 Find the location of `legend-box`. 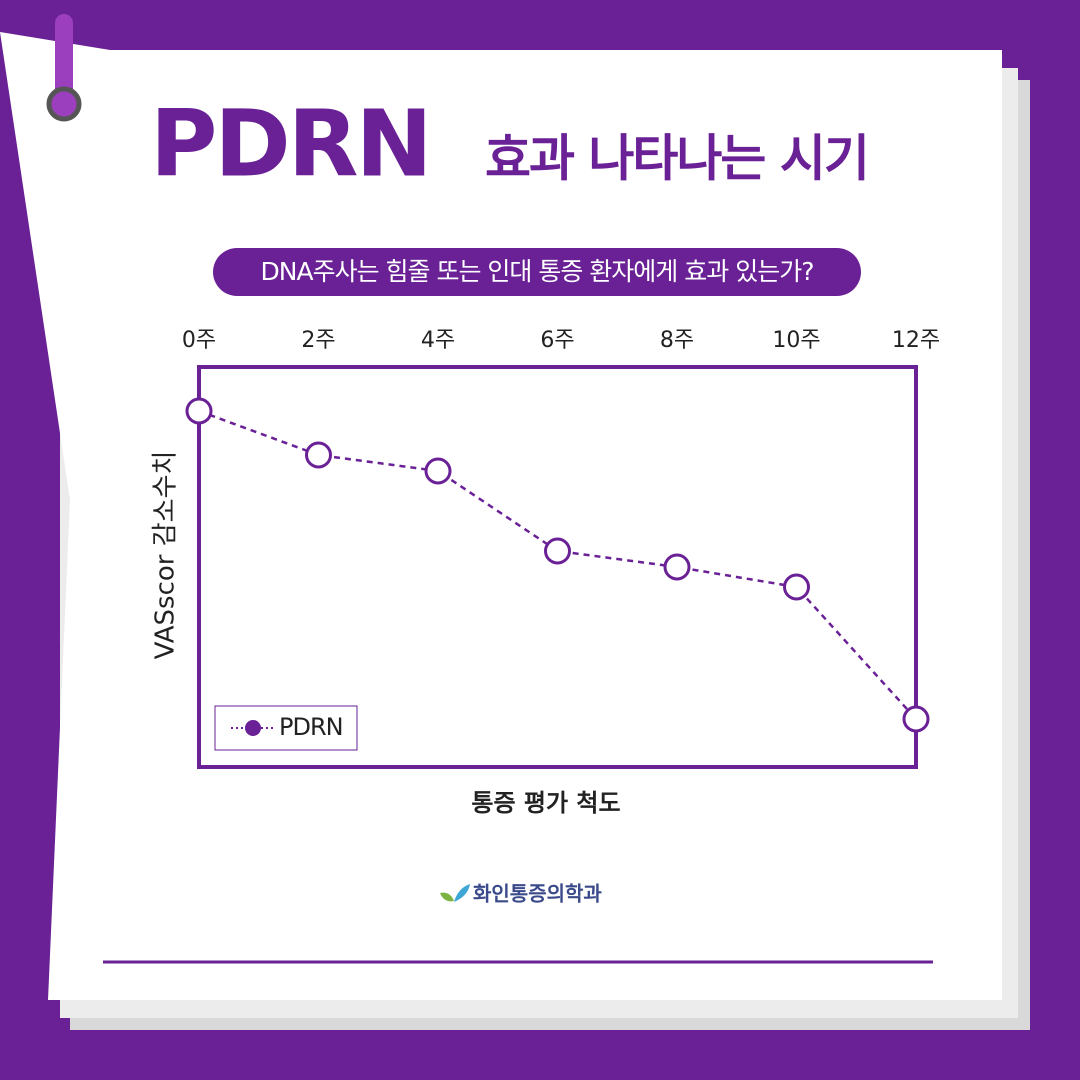

legend-box is located at coordinates (286, 728).